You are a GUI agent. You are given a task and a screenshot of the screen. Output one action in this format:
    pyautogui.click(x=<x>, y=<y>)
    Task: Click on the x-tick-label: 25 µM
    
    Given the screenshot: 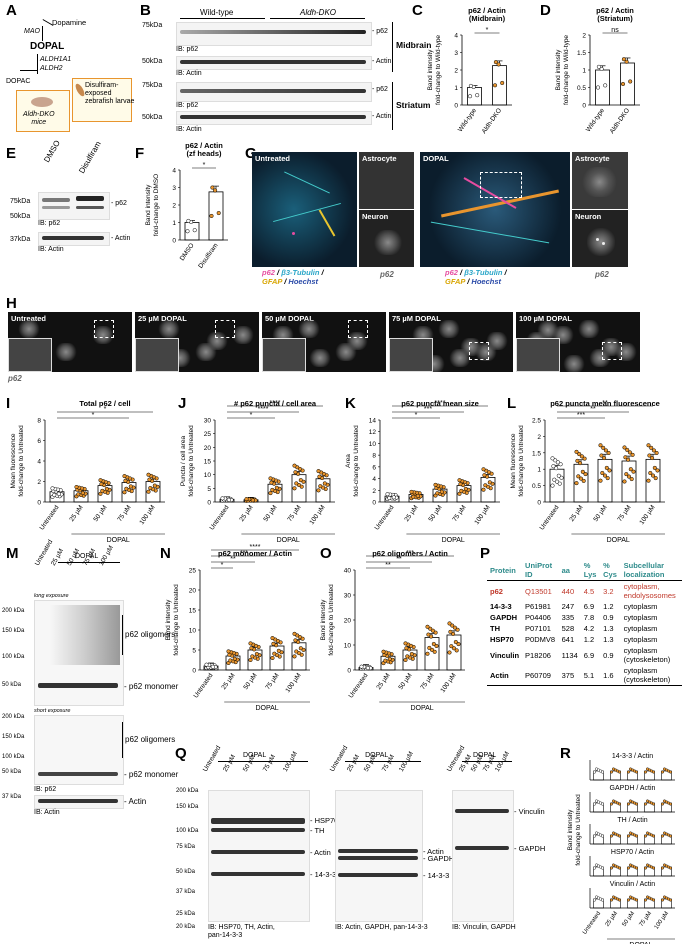 What is the action you would take?
    pyautogui.click(x=576, y=513)
    